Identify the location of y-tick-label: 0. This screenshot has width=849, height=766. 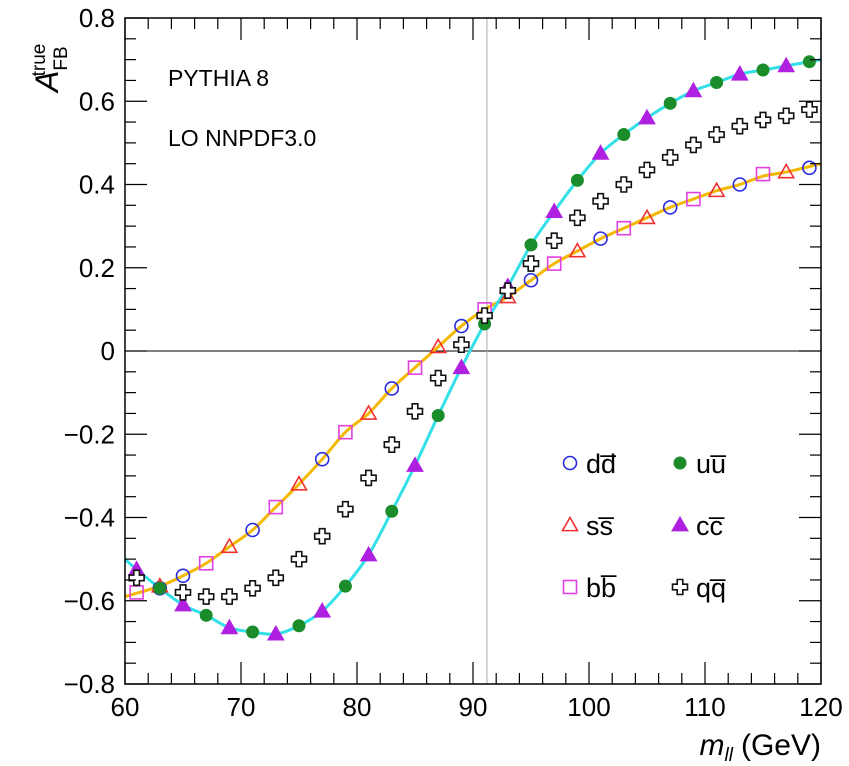
(108, 351).